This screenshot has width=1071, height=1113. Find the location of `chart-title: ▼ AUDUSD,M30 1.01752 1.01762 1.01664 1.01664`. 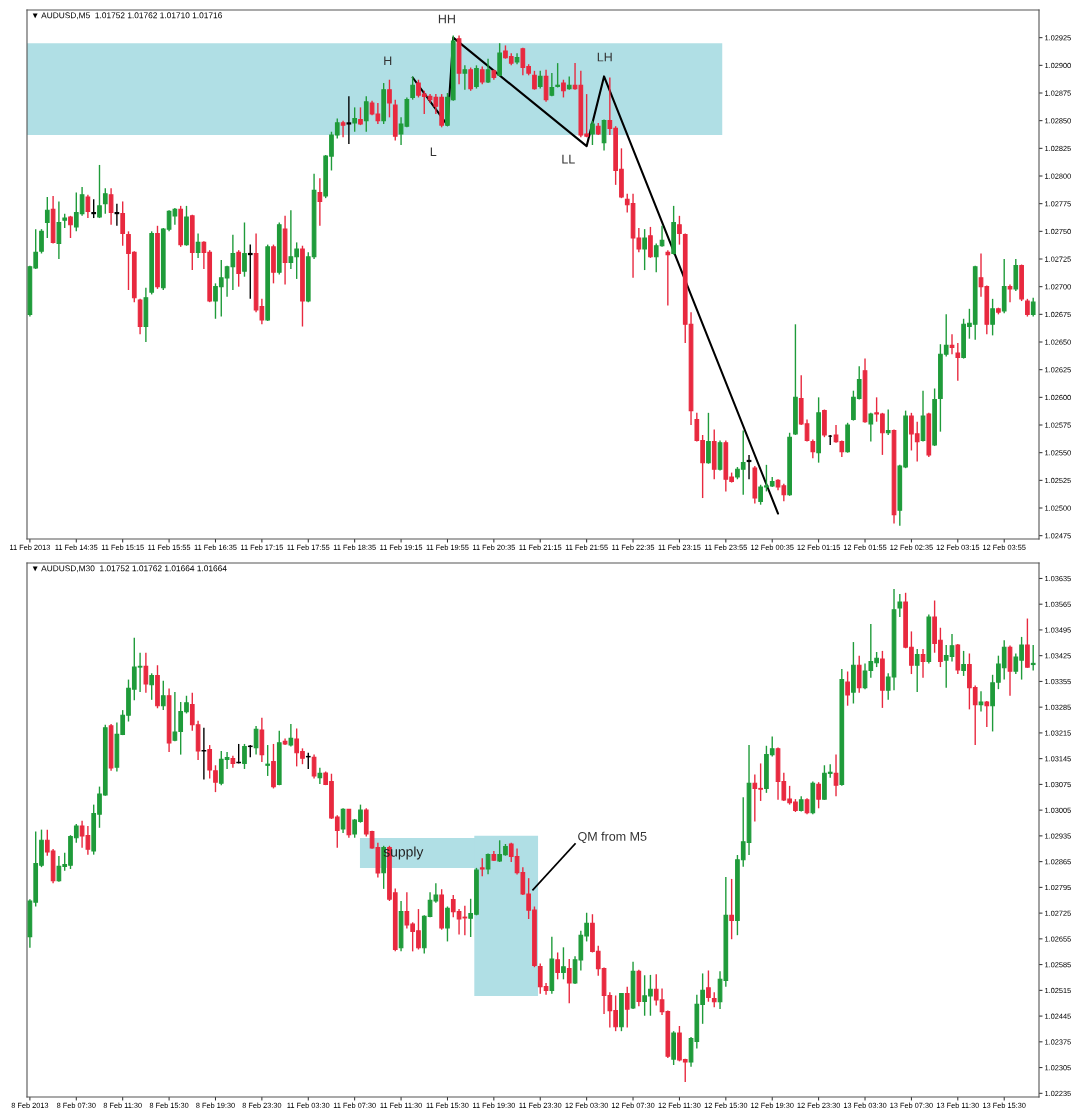

chart-title: ▼ AUDUSD,M30 1.01752 1.01762 1.01664 1.01664 is located at coordinates (129, 569).